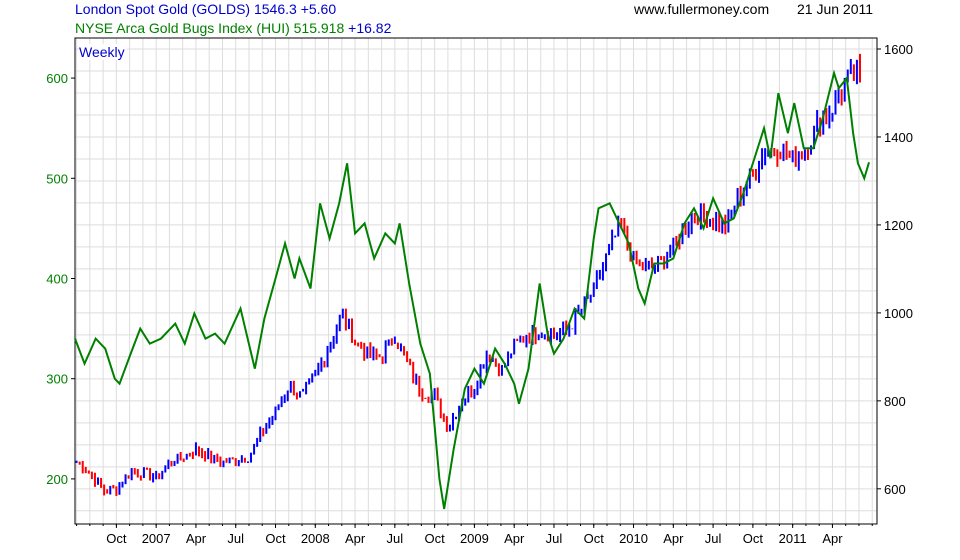 This screenshot has height=560, width=960. Describe the element at coordinates (57, 178) in the screenshot. I see `left-tick-label: 500` at that location.